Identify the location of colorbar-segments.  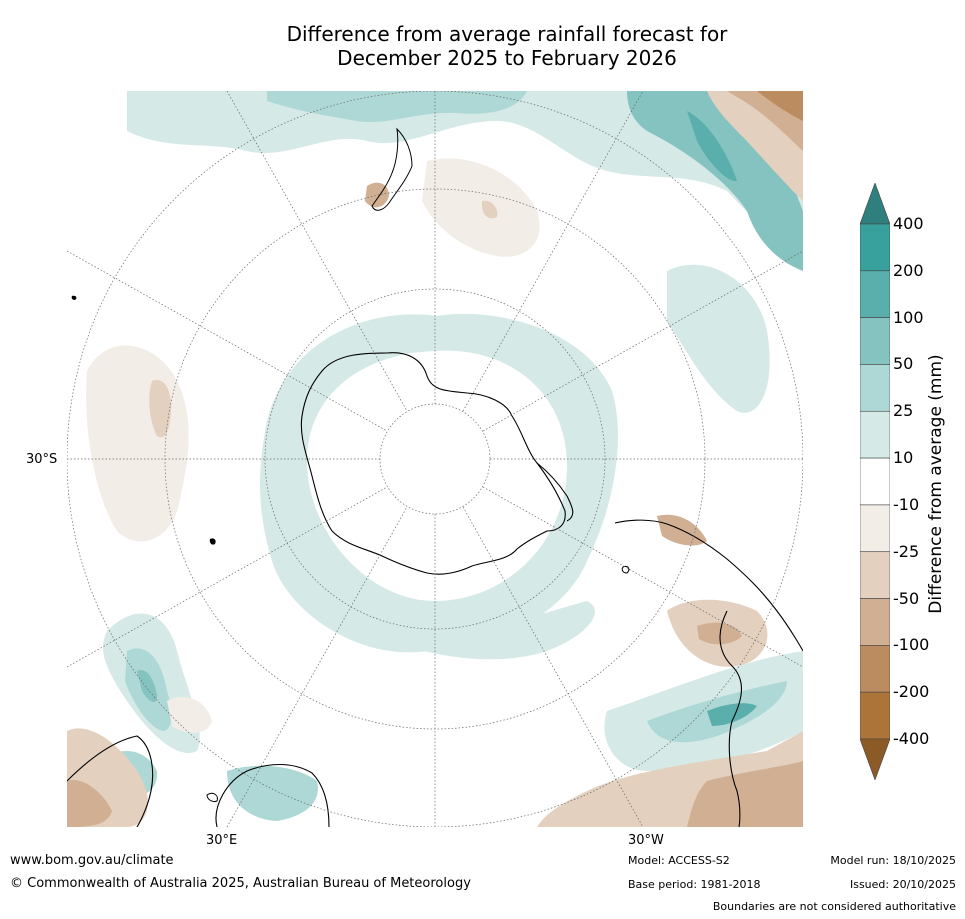
(875, 481).